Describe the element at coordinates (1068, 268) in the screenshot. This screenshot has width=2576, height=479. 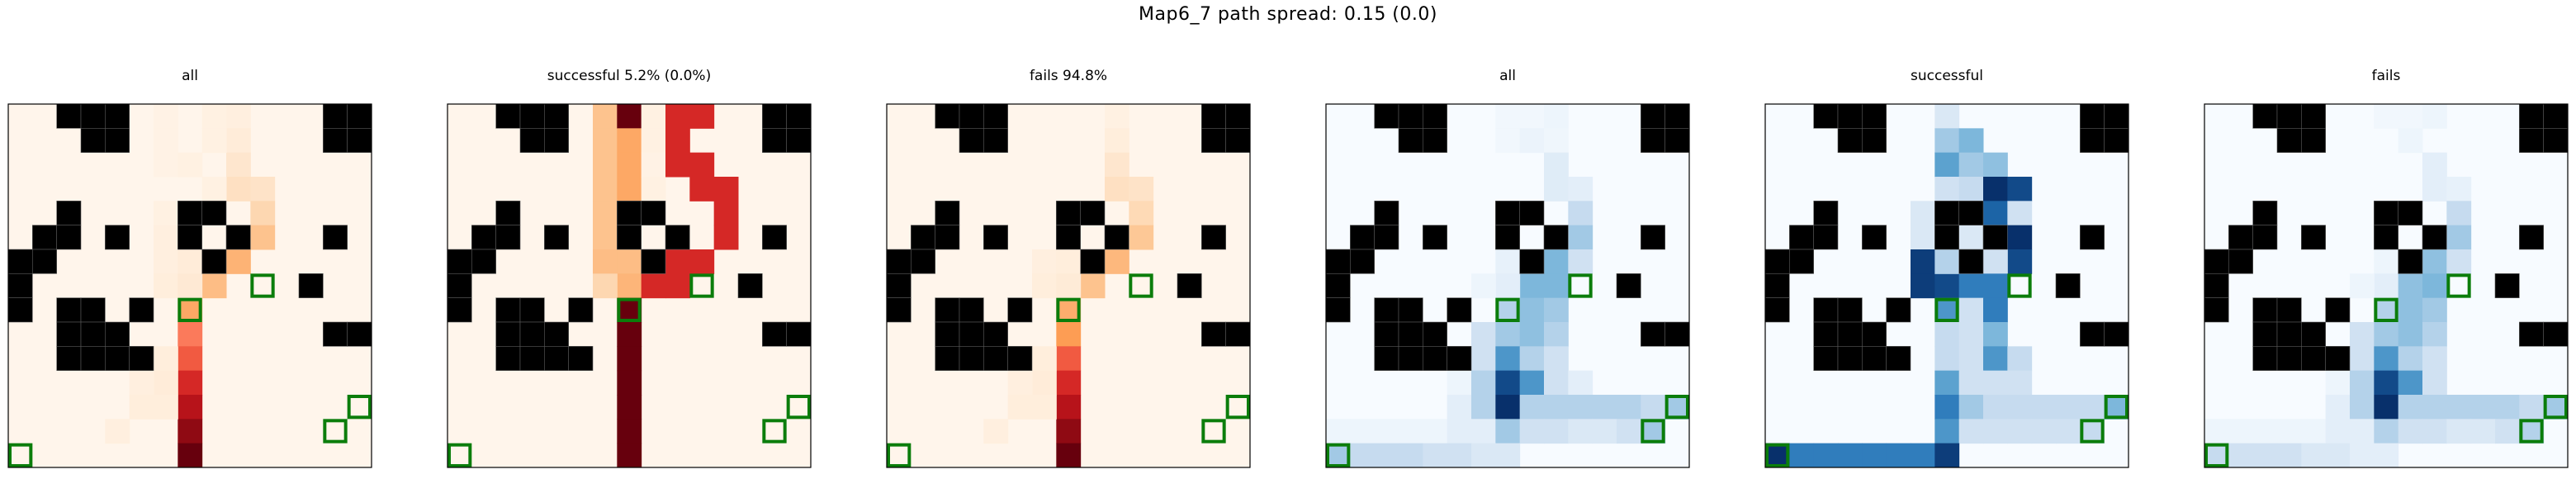
I see `heatmap-panel-2: fails 94.8%` at that location.